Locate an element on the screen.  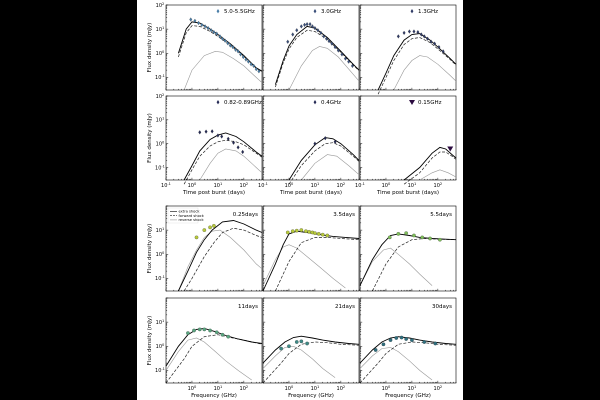
panel-label: 21days is located at coordinates (345, 307).